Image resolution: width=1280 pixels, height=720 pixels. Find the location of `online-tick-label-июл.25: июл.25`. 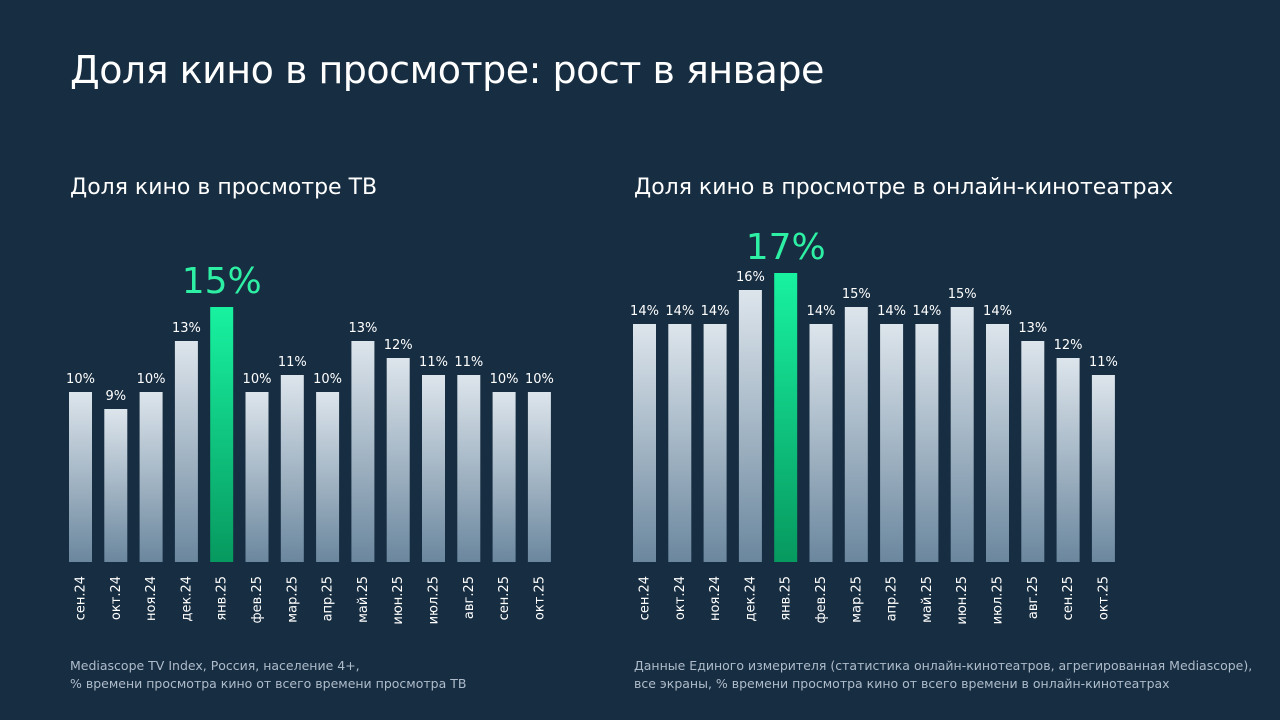

online-tick-label-июл.25: июл.25 is located at coordinates (998, 600).